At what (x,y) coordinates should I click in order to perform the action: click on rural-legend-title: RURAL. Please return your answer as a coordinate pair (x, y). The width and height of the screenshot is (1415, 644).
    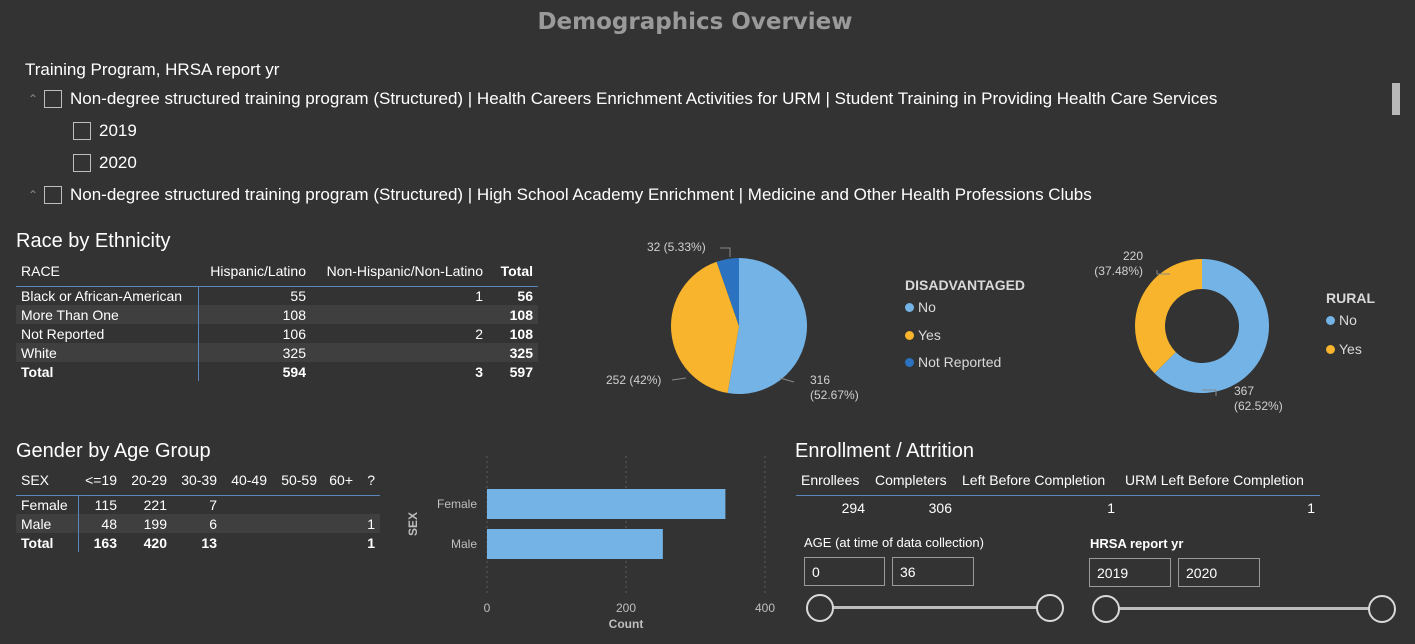
    Looking at the image, I should click on (1350, 298).